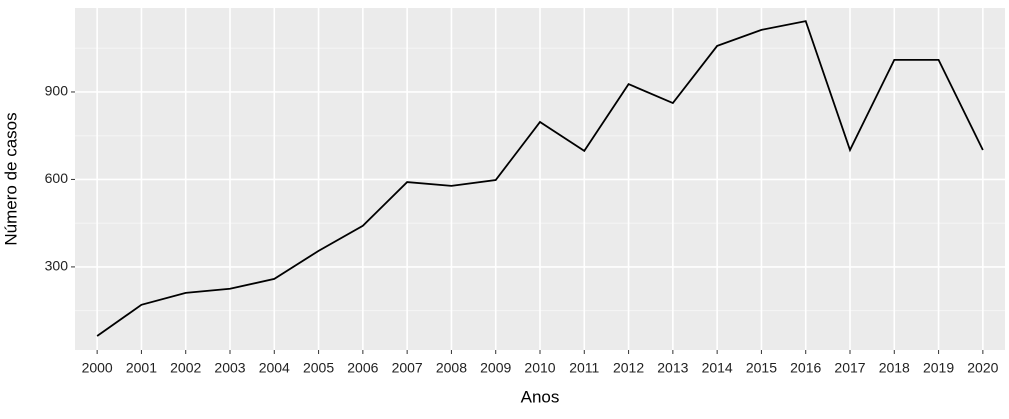 The height and width of the screenshot is (419, 1009). What do you see at coordinates (141, 368) in the screenshot?
I see `x-tick-label: 2001` at bounding box center [141, 368].